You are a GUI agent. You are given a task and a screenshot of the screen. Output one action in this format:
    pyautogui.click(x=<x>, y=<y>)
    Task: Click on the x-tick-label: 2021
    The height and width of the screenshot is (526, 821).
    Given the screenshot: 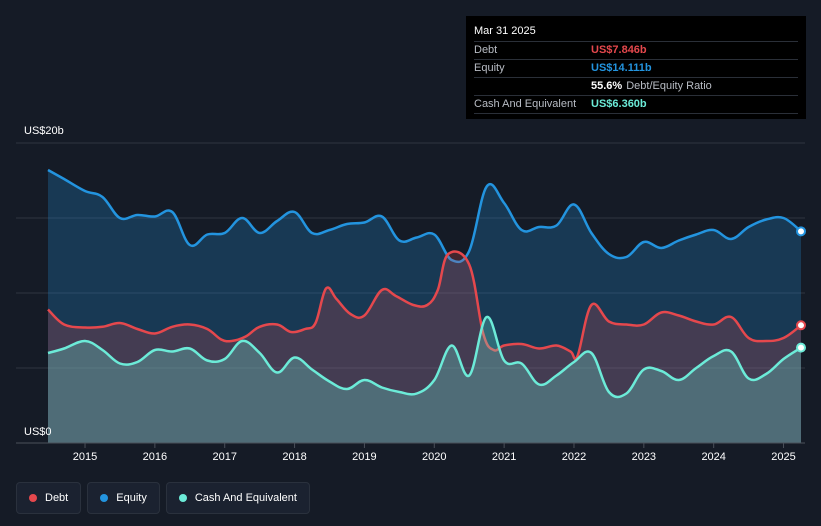 What is the action you would take?
    pyautogui.click(x=504, y=457)
    